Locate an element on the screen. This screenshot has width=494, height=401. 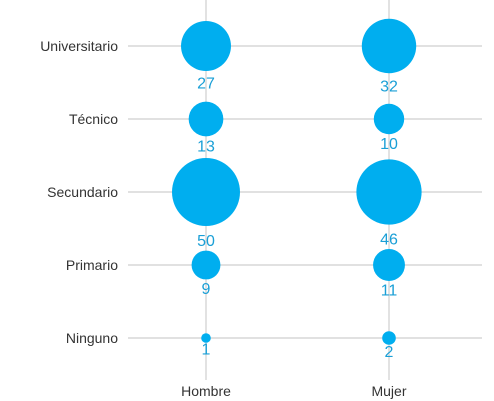
value-label-mujer-secundario: 46 is located at coordinates (389, 239).